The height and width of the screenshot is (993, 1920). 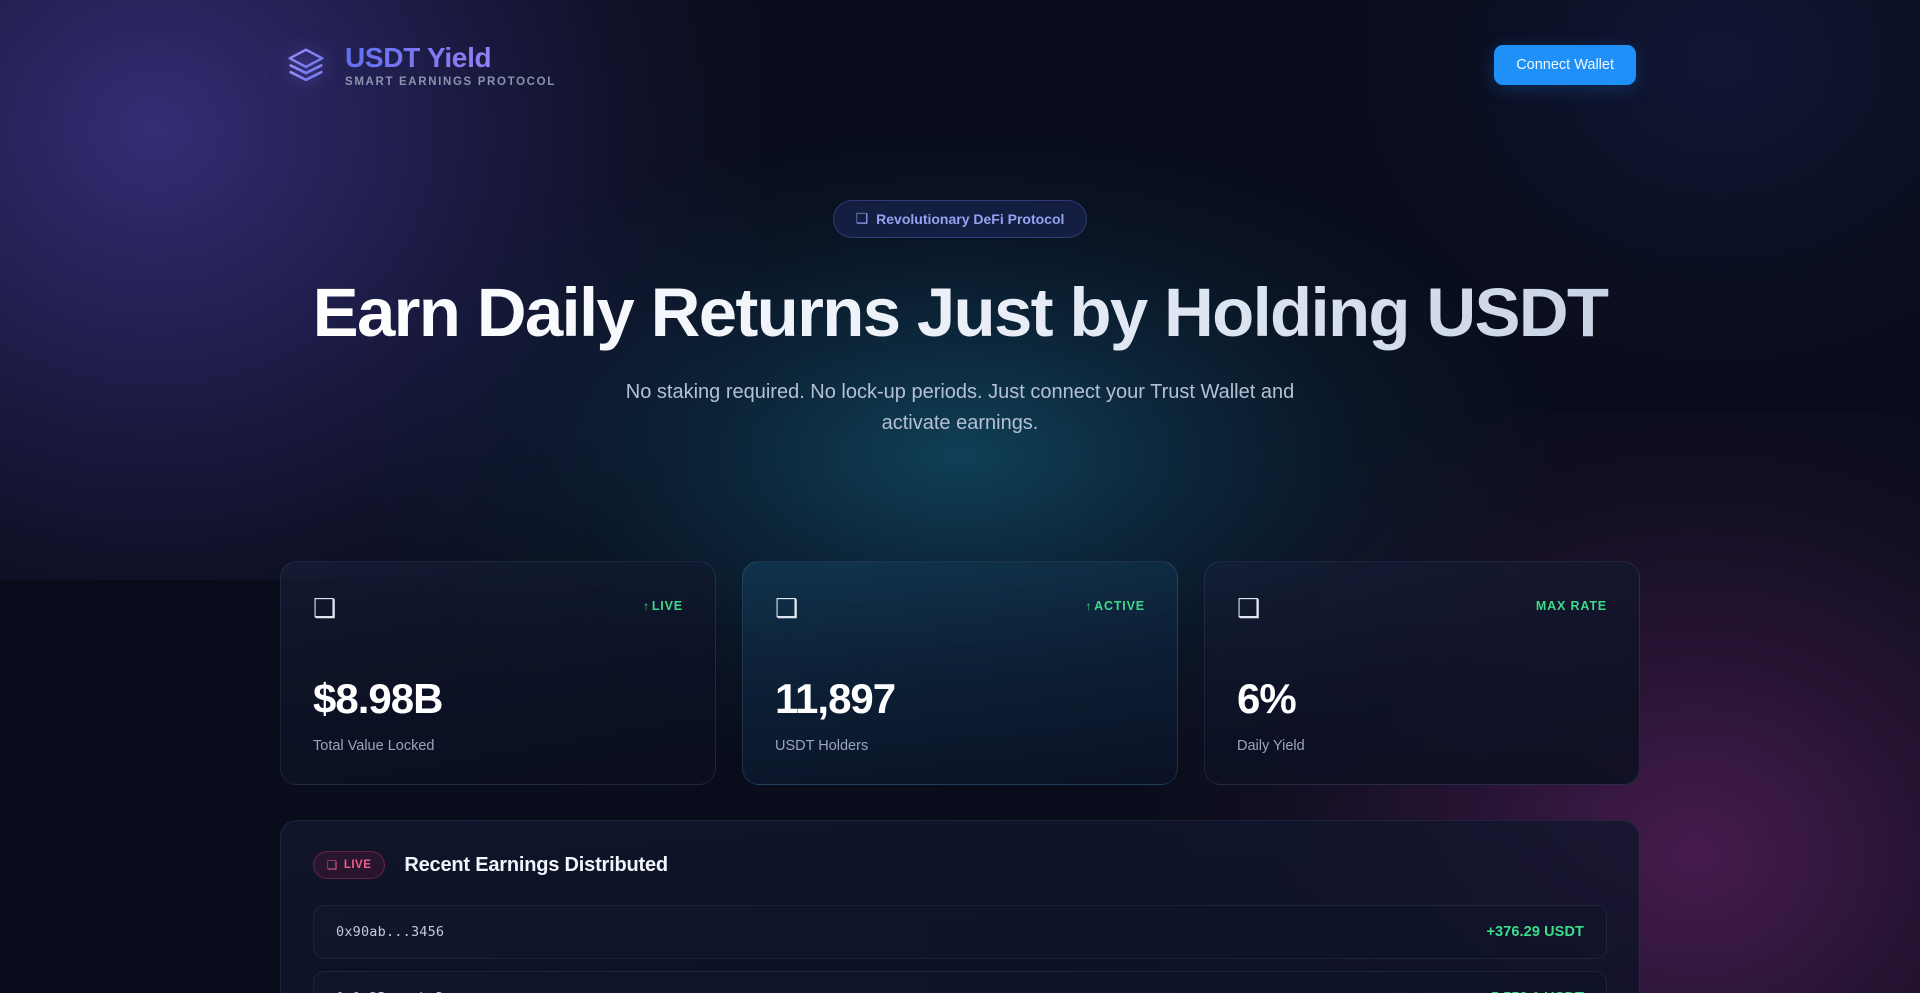 I want to click on status-badge: ↑ ACTIVE, so click(x=1115, y=604).